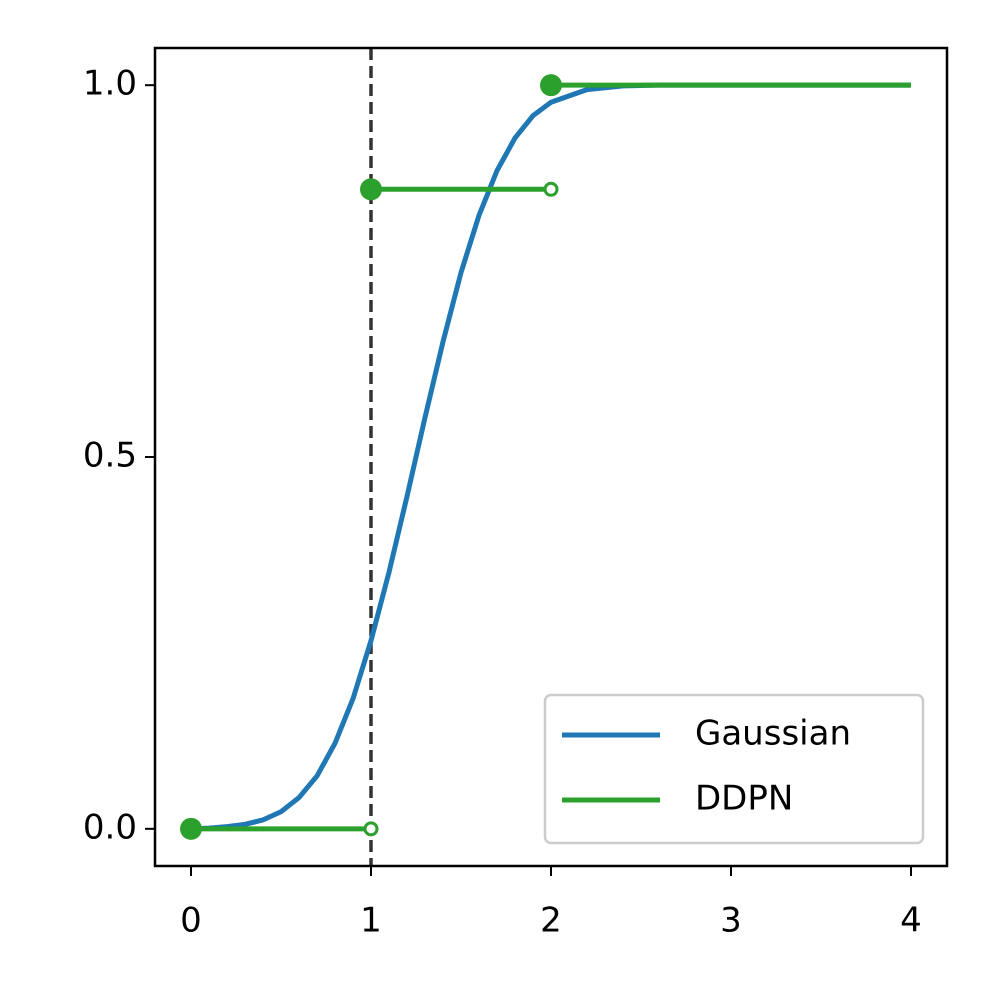  I want to click on legend-box, so click(734, 769).